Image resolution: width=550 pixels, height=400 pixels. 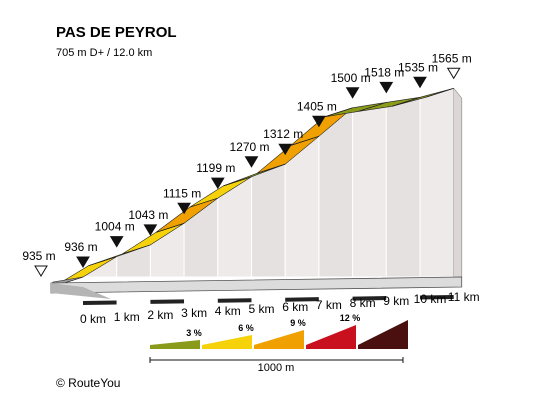 I want to click on chart-title: PAS DE PEYROL, so click(x=116, y=32).